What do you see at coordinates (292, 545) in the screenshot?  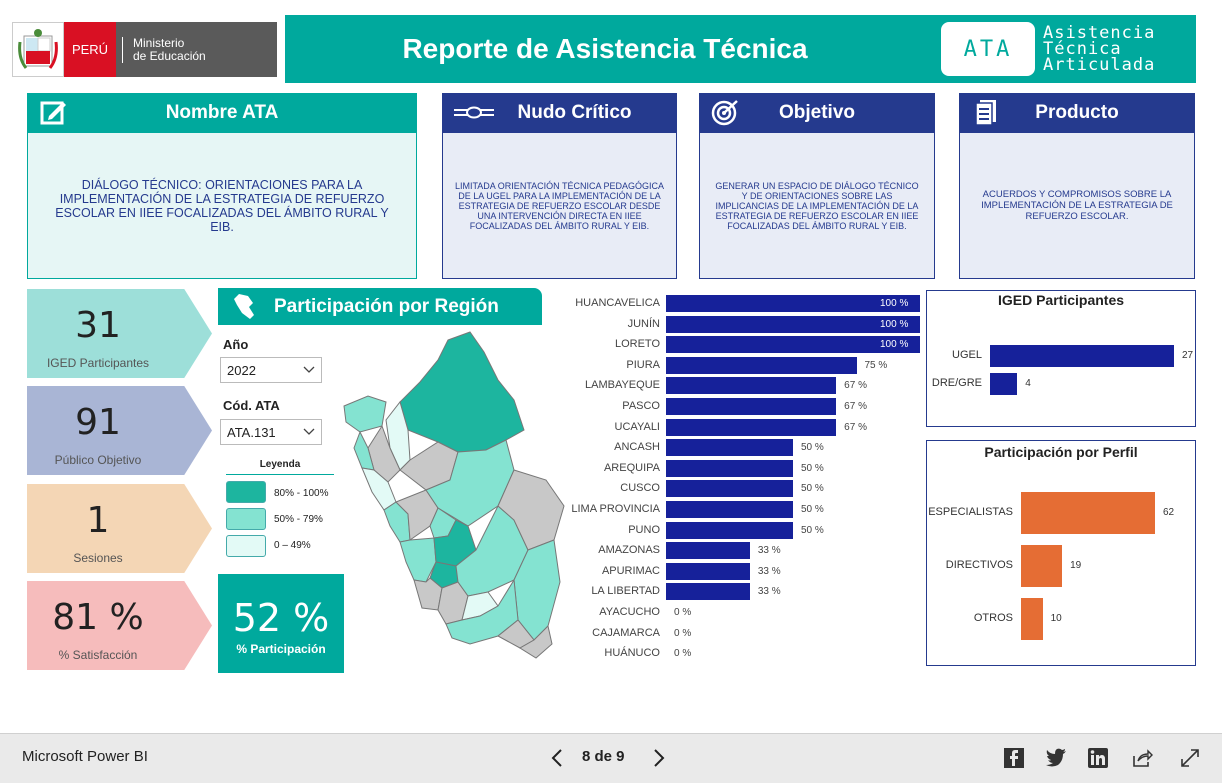 I see `legend-label-low: 0 – 49%` at bounding box center [292, 545].